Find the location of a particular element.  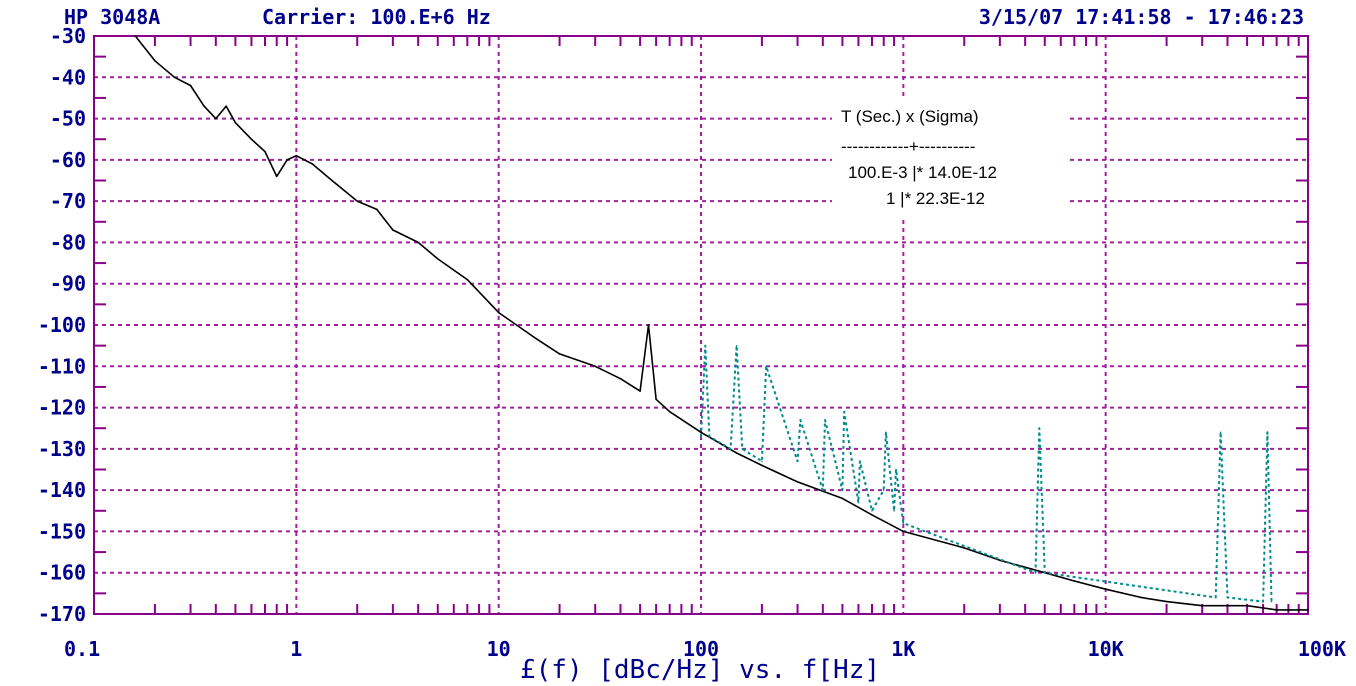

y-tick-label: -110 is located at coordinates (62, 366).